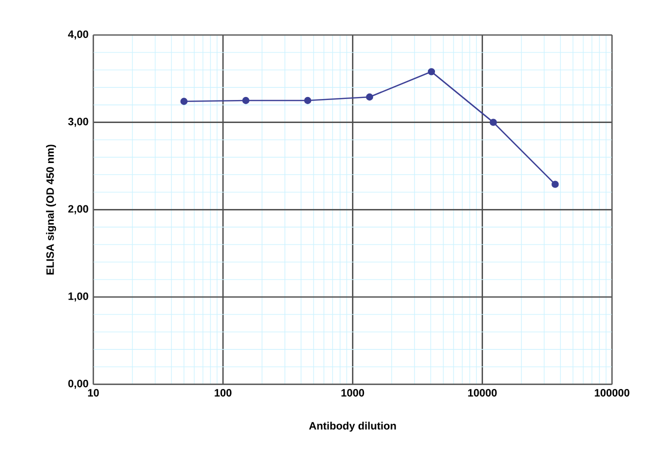 This screenshot has width=650, height=463. What do you see at coordinates (482, 393) in the screenshot?
I see `x-tick-label: 10000` at bounding box center [482, 393].